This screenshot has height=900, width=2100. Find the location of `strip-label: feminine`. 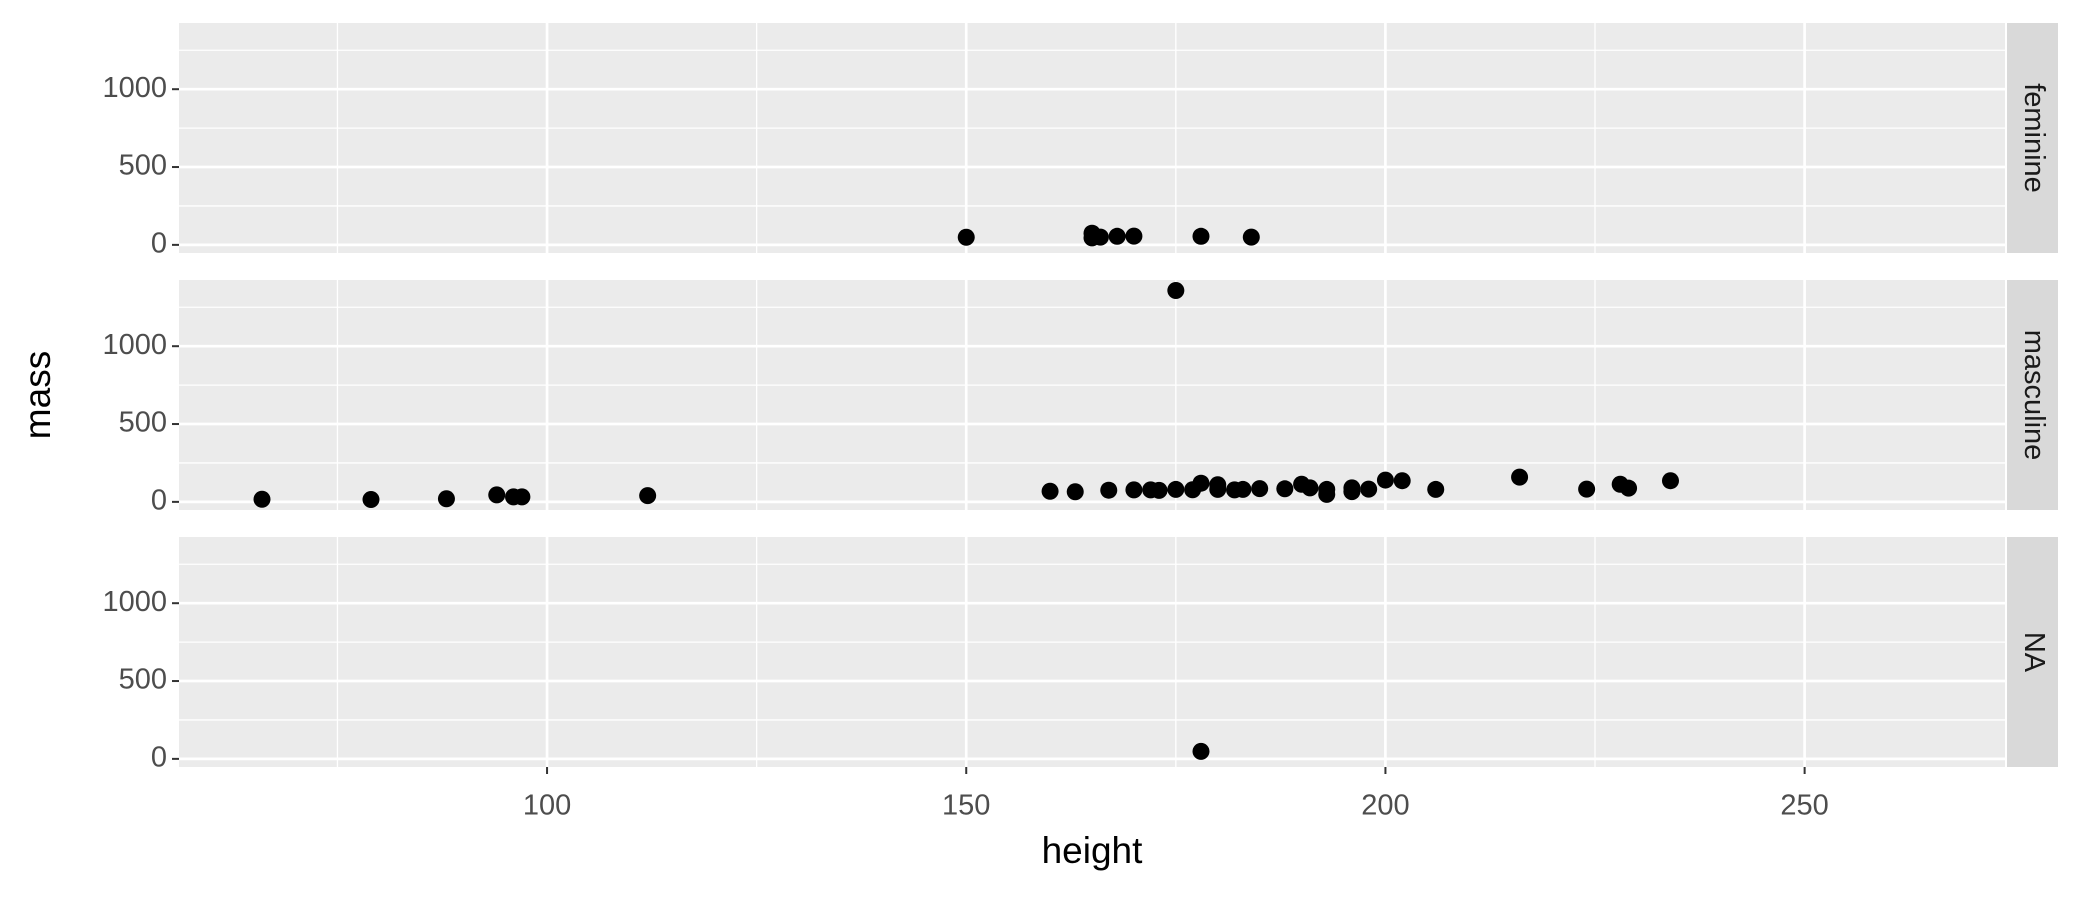

strip-label: feminine is located at coordinates (2034, 138).